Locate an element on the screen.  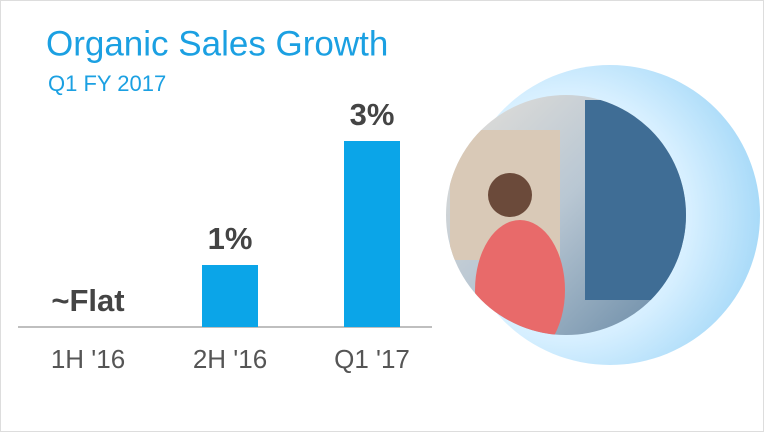
x-tick-label: Q1 '17 is located at coordinates (372, 359).